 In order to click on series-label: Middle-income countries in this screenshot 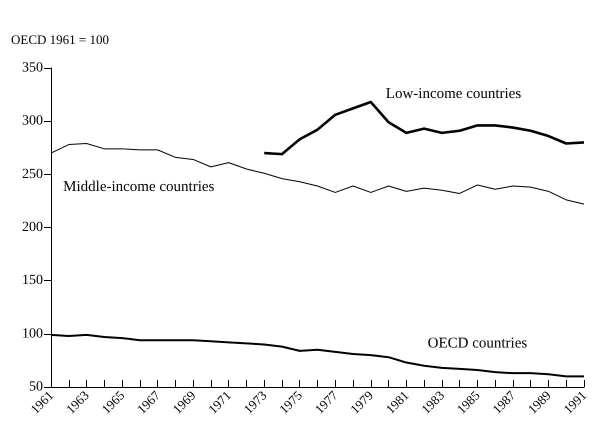, I will do `click(139, 187)`.